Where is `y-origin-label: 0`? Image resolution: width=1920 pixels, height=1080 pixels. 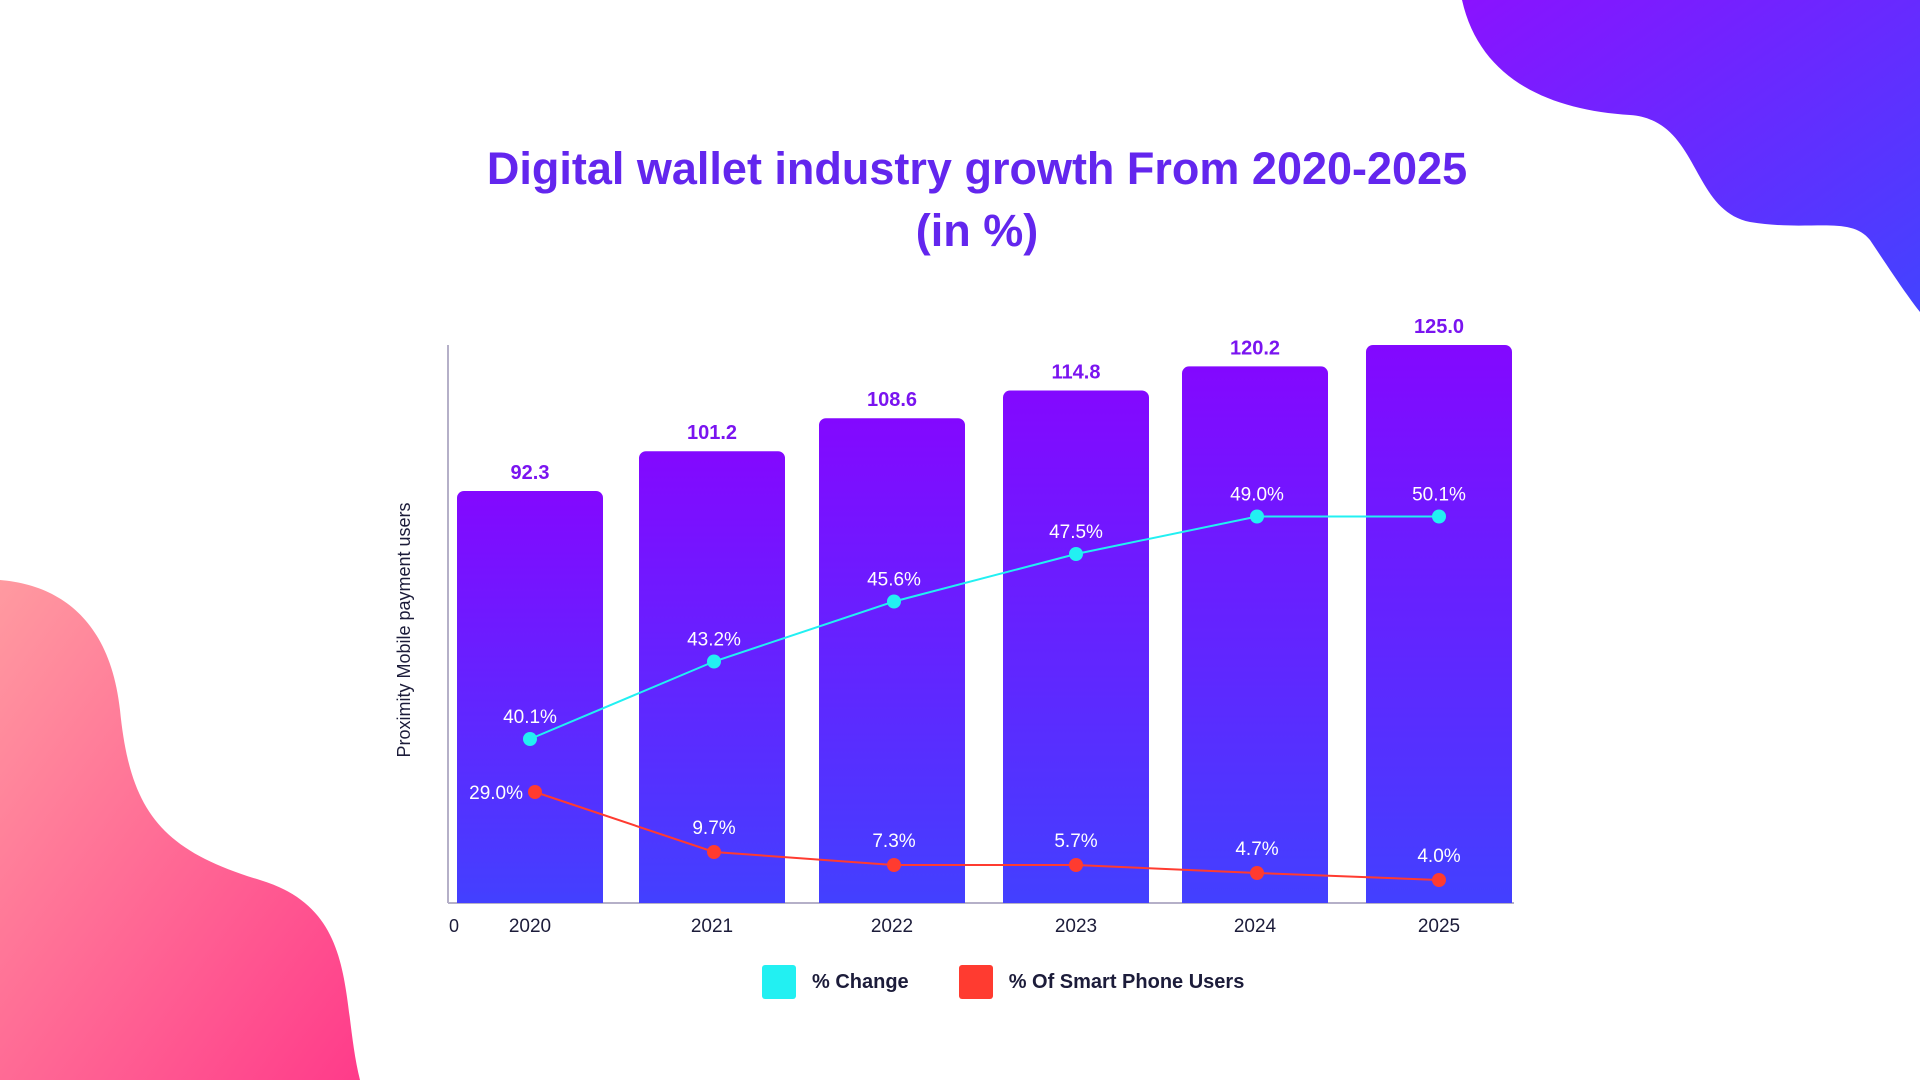 y-origin-label: 0 is located at coordinates (454, 926).